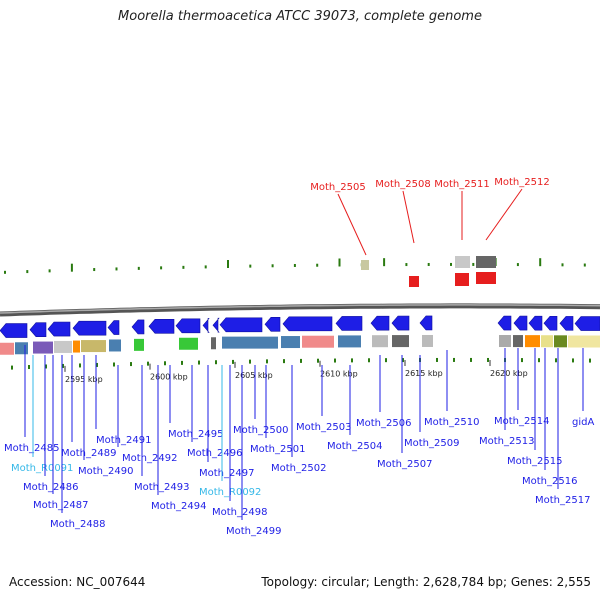 The width and height of the screenshot is (600, 600). What do you see at coordinates (354, 446) in the screenshot?
I see `bottom-gene-label: Moth_2504` at bounding box center [354, 446].